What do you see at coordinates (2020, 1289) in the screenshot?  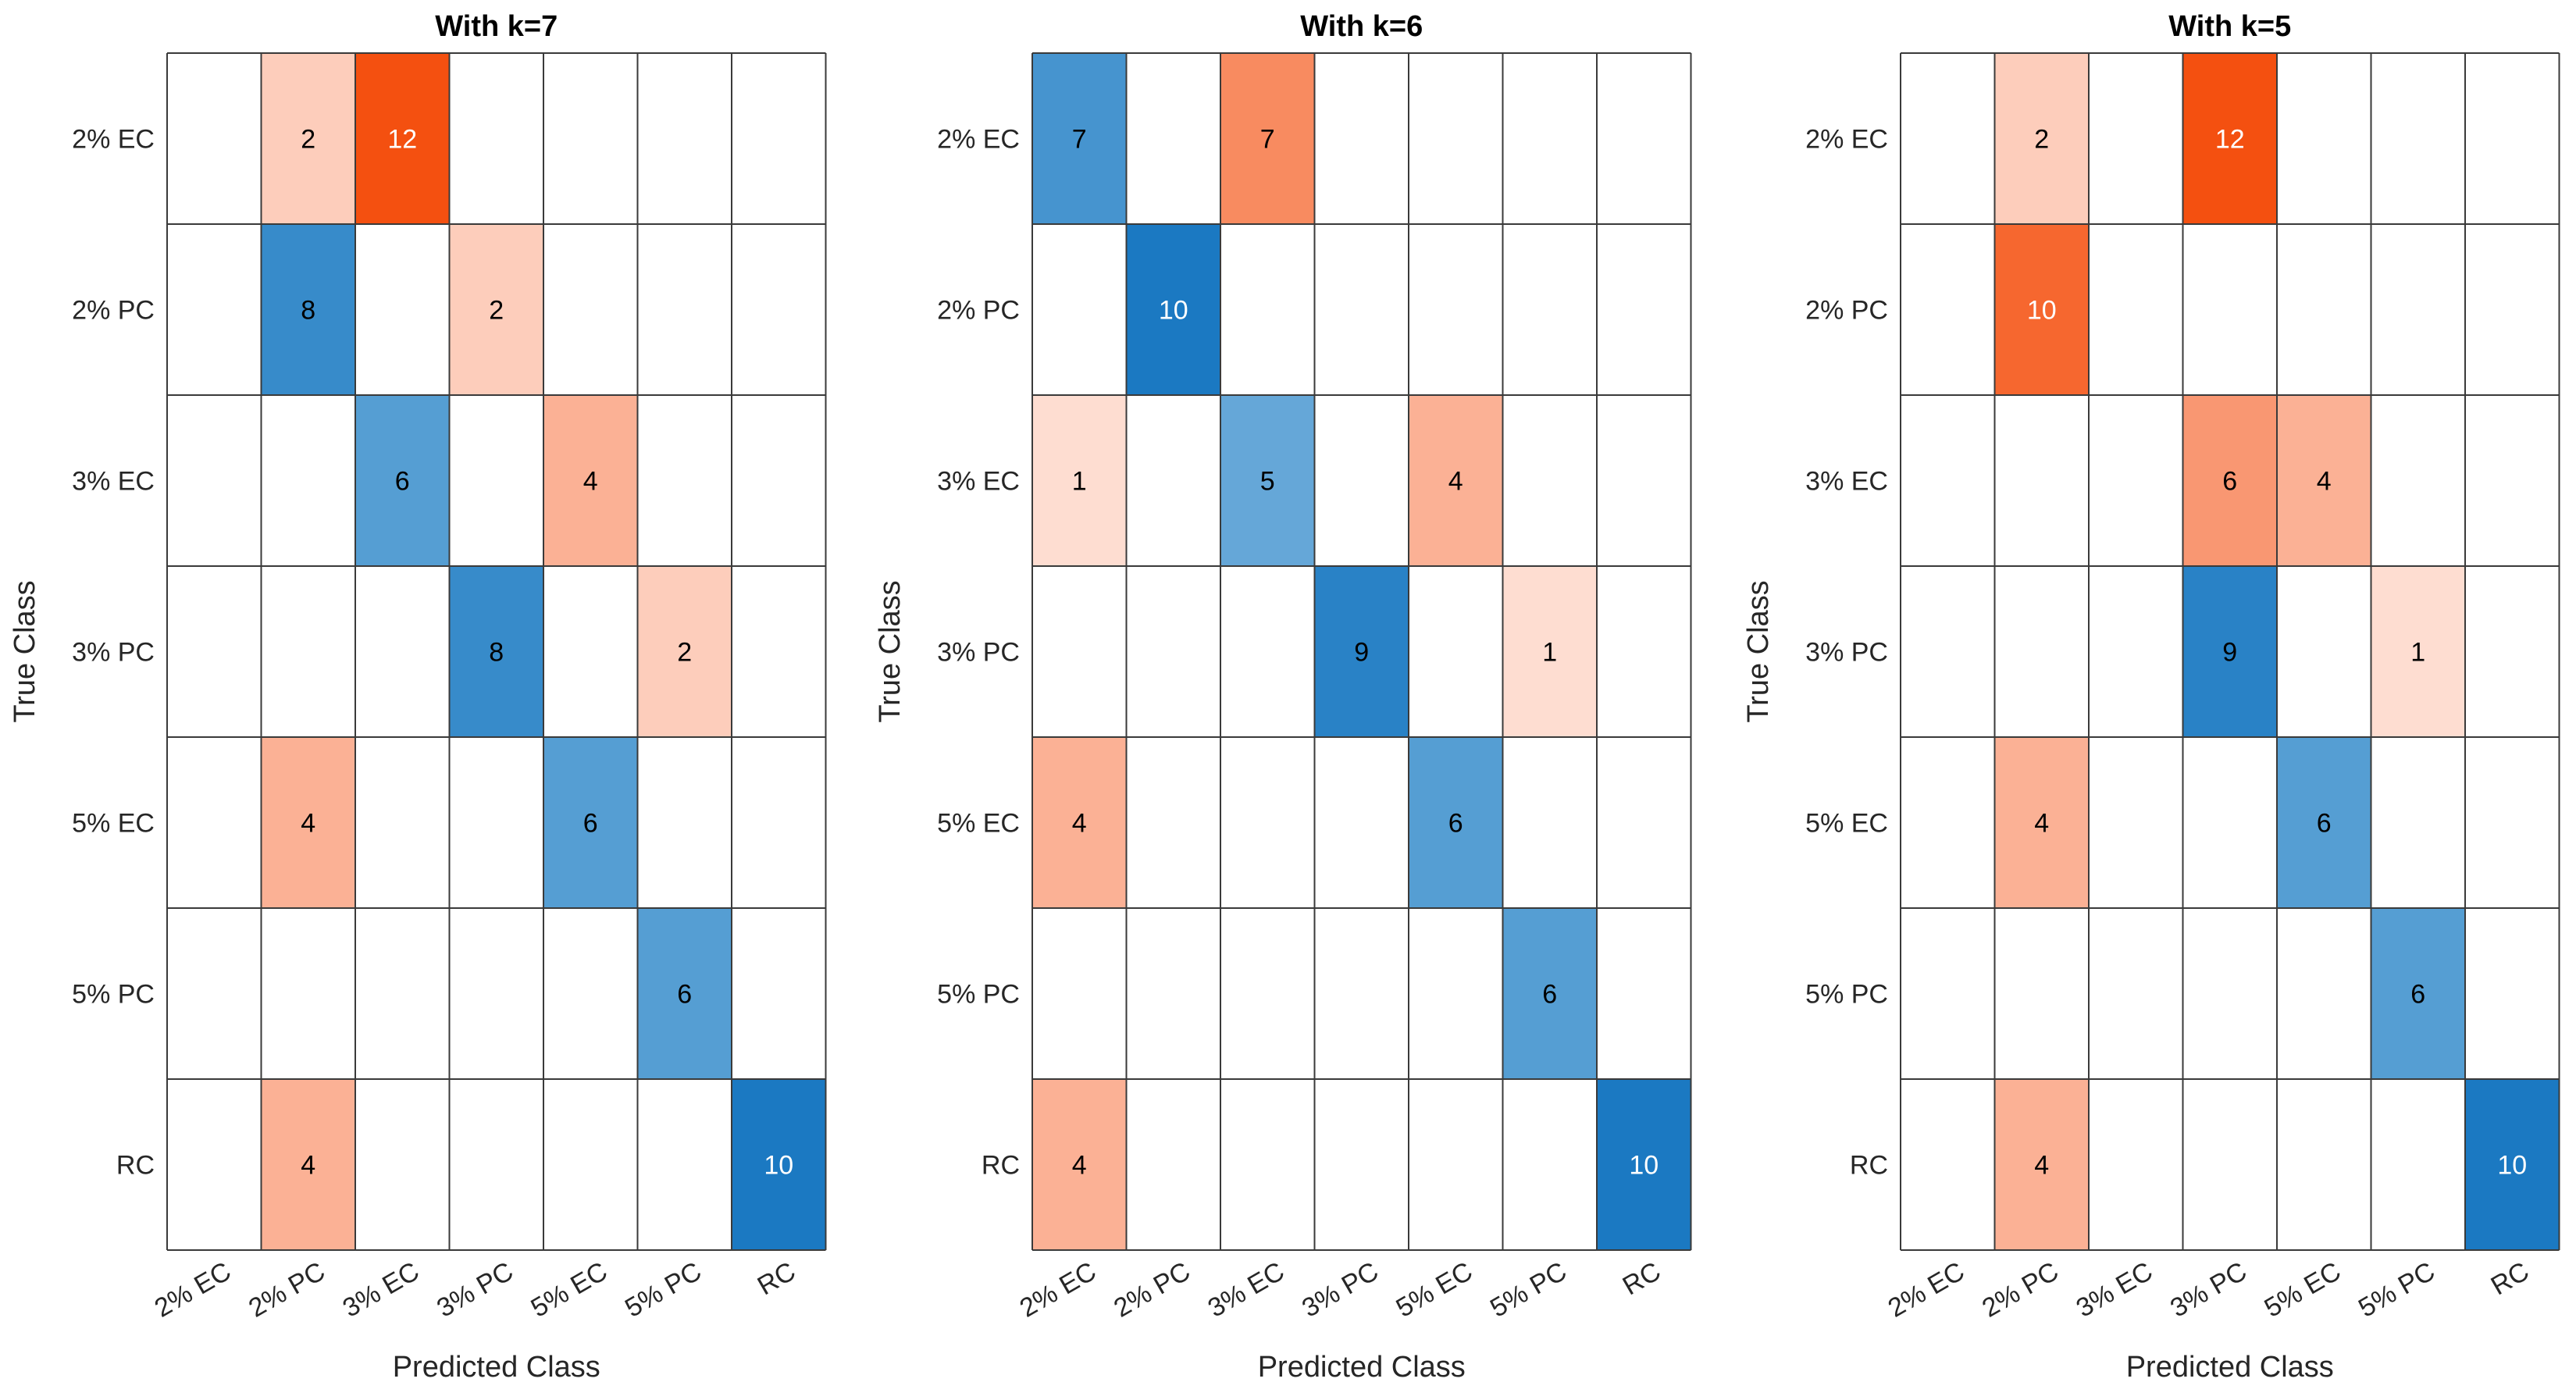 I see `x-tick-label: 2% PC` at bounding box center [2020, 1289].